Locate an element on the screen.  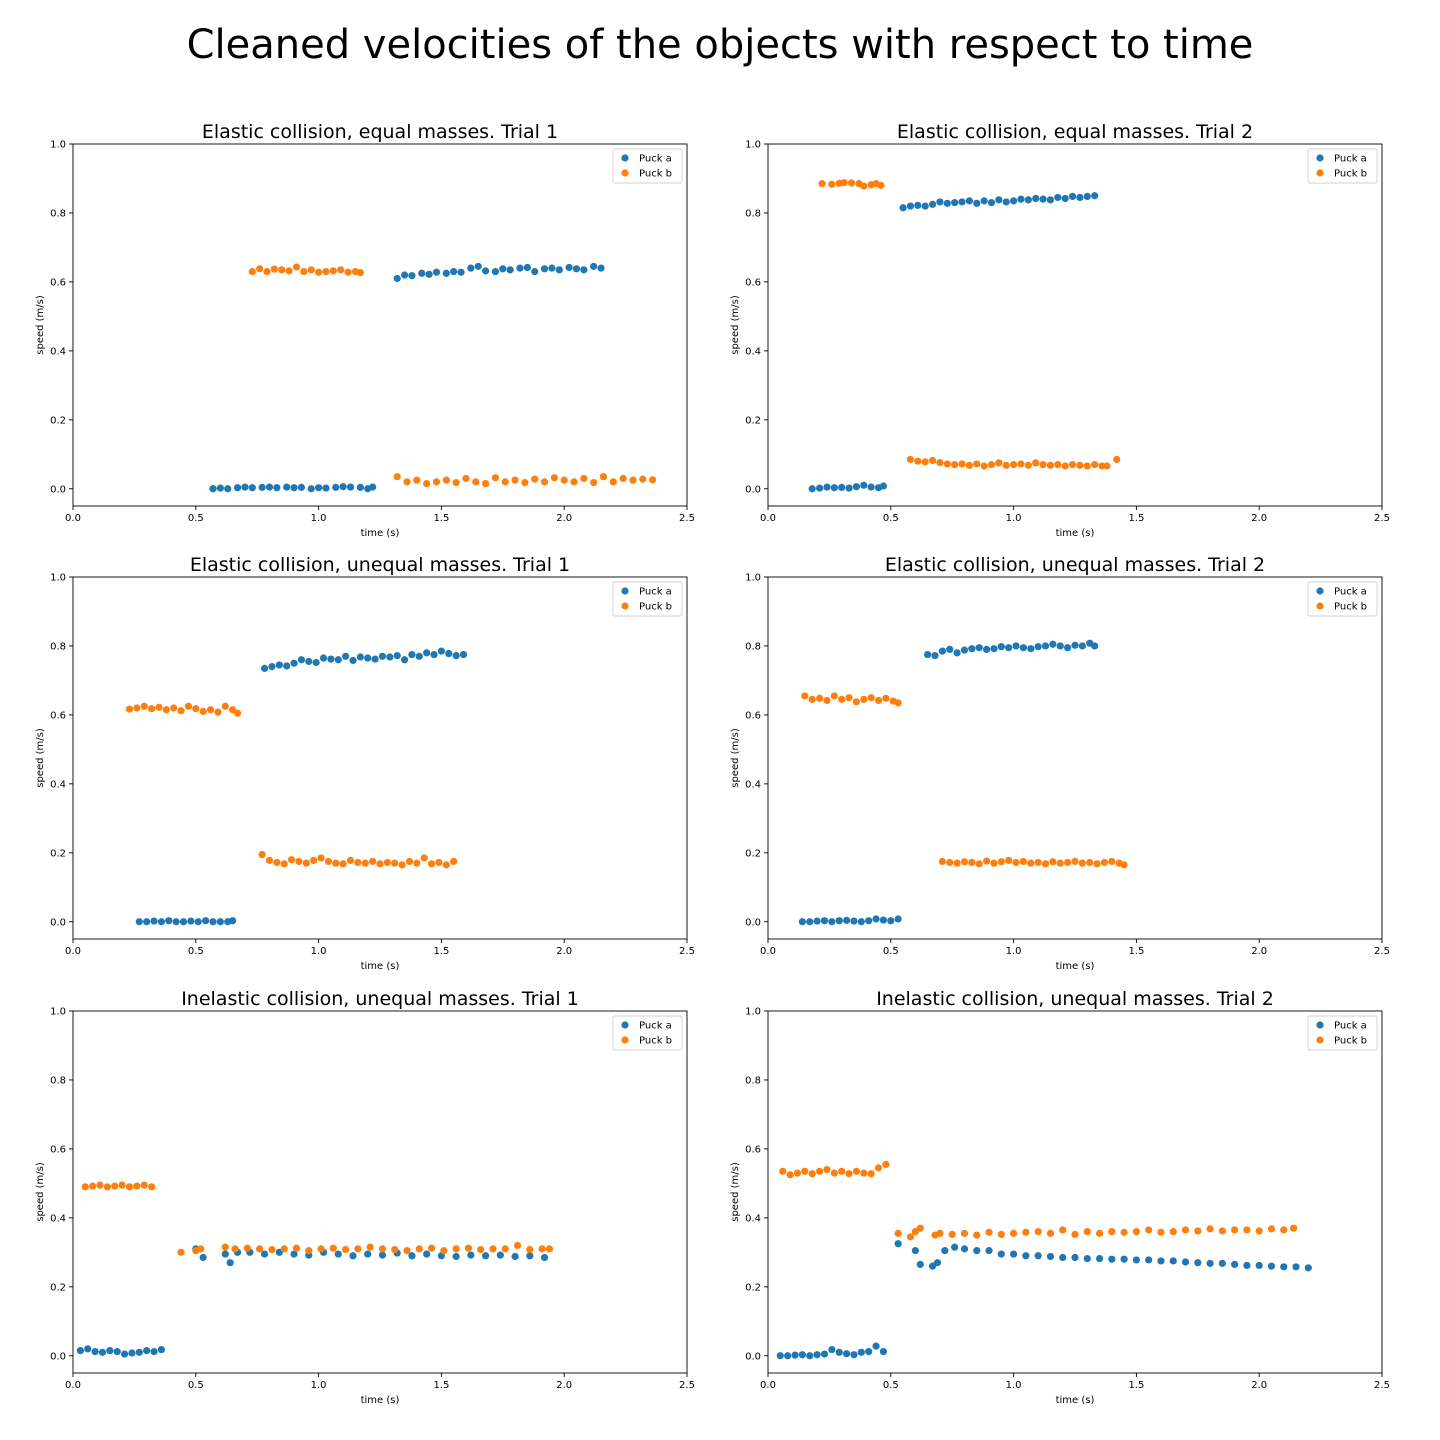
legend-label: Puck a is located at coordinates (1350, 592).